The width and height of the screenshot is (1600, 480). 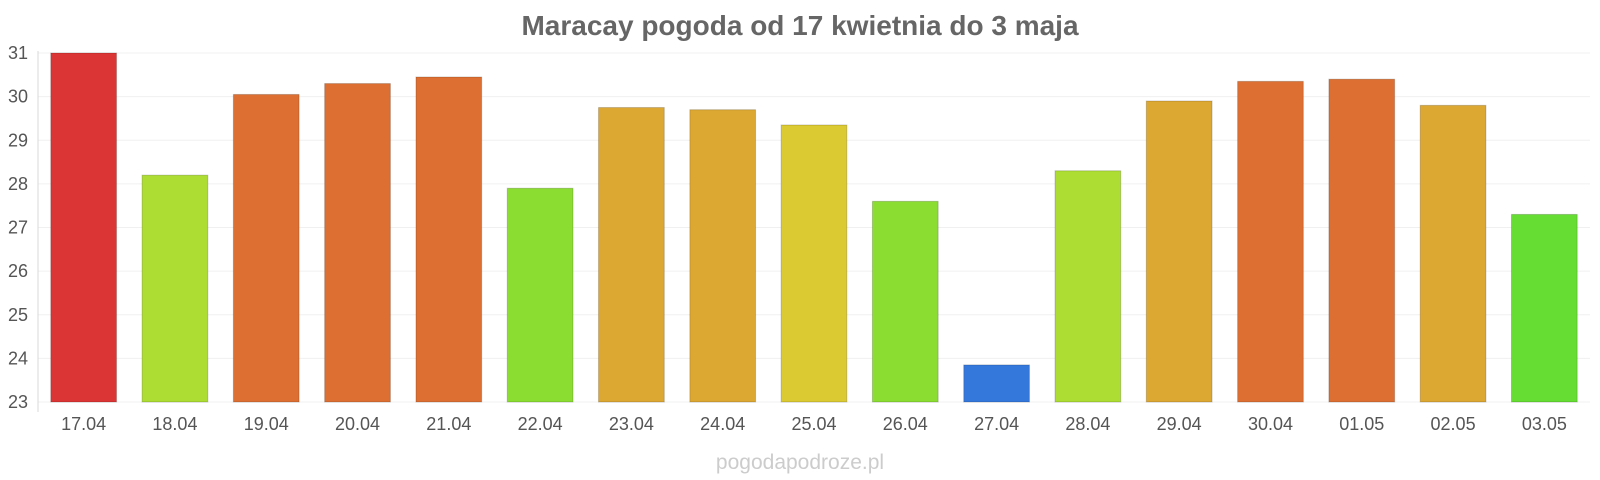 I want to click on bar-17.04, so click(x=84, y=227).